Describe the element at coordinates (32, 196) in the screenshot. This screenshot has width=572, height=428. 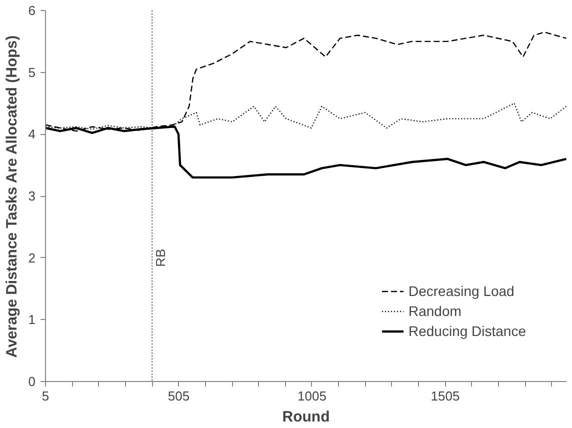
I see `y-tick-label: 3` at that location.